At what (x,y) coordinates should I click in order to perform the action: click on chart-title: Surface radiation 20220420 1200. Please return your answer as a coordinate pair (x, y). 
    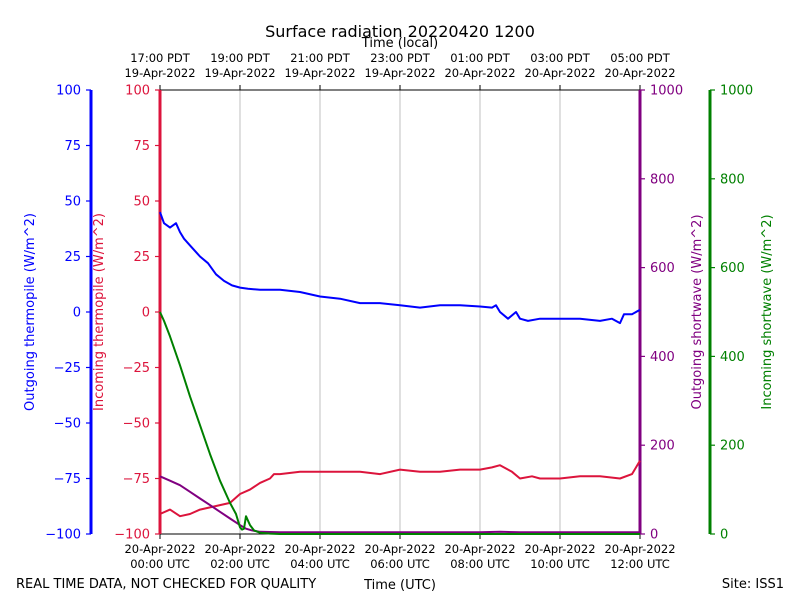
    Looking at the image, I should click on (400, 31).